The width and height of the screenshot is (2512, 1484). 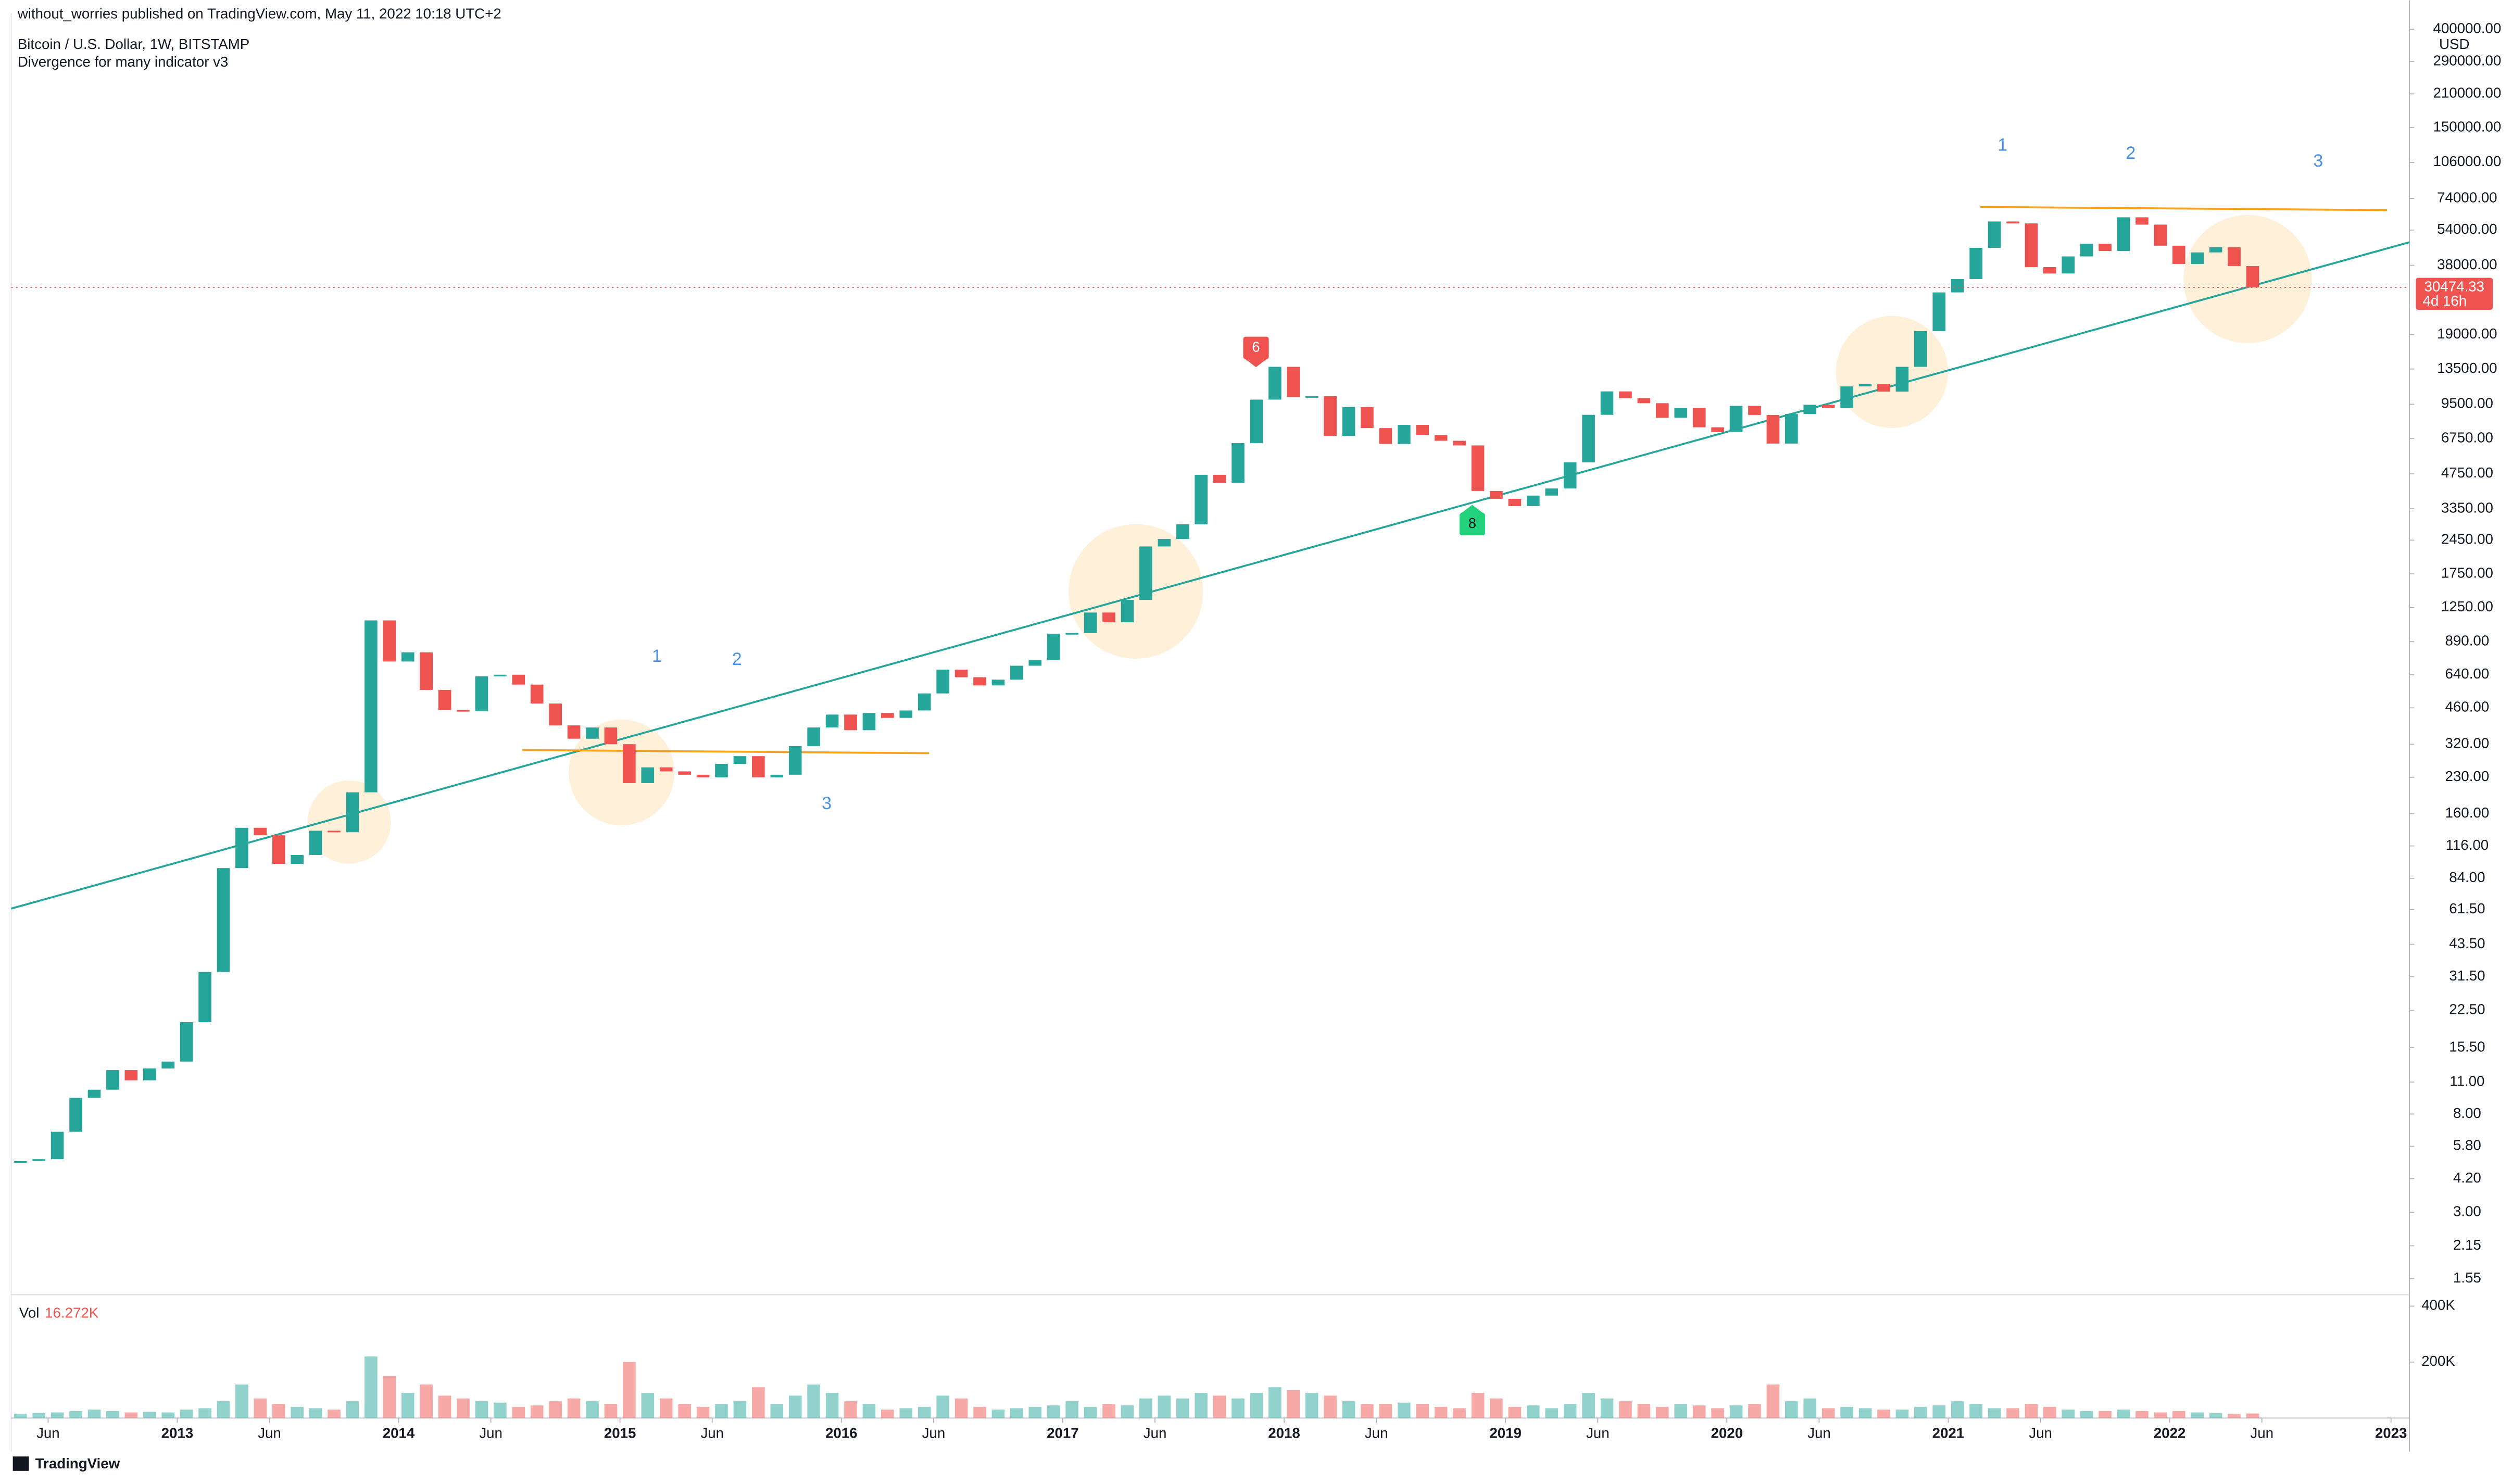 What do you see at coordinates (841, 1433) in the screenshot?
I see `x-tick-label: 2016` at bounding box center [841, 1433].